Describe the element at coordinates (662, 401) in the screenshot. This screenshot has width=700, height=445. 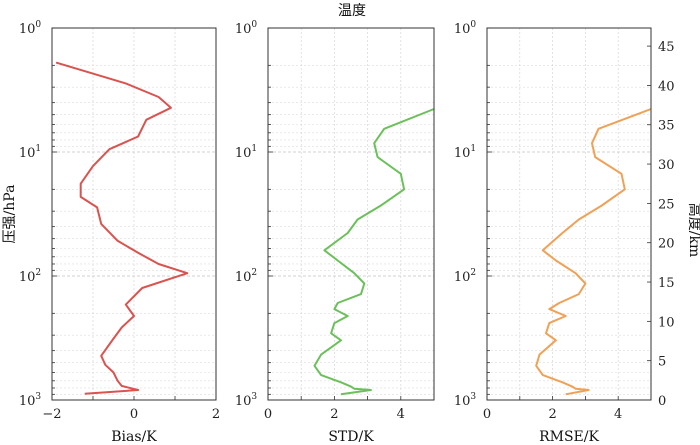
I see `right-y-tick-label: 0` at that location.